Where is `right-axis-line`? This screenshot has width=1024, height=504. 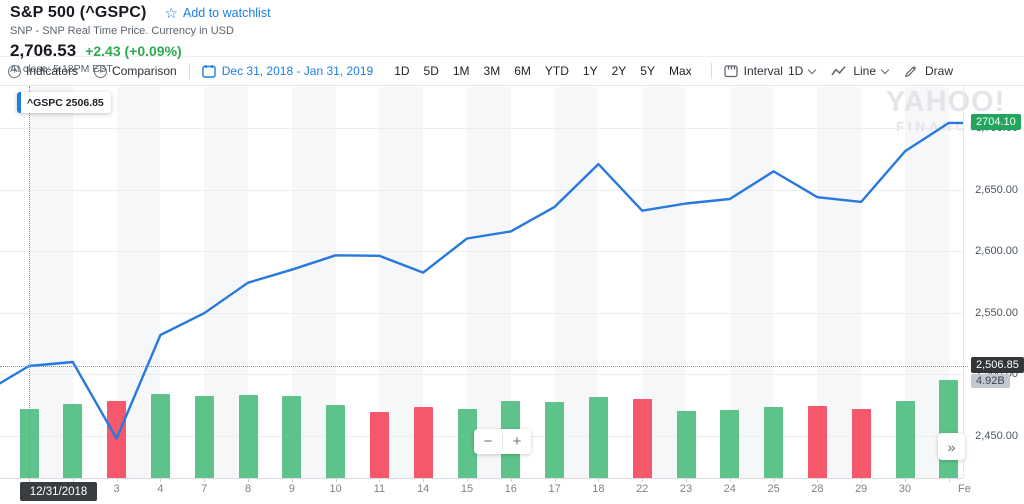 right-axis-line is located at coordinates (963, 282).